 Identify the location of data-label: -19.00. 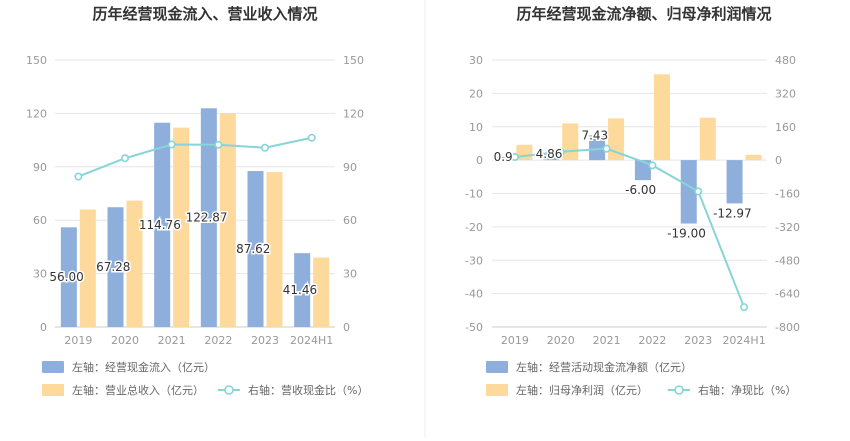
(686, 234).